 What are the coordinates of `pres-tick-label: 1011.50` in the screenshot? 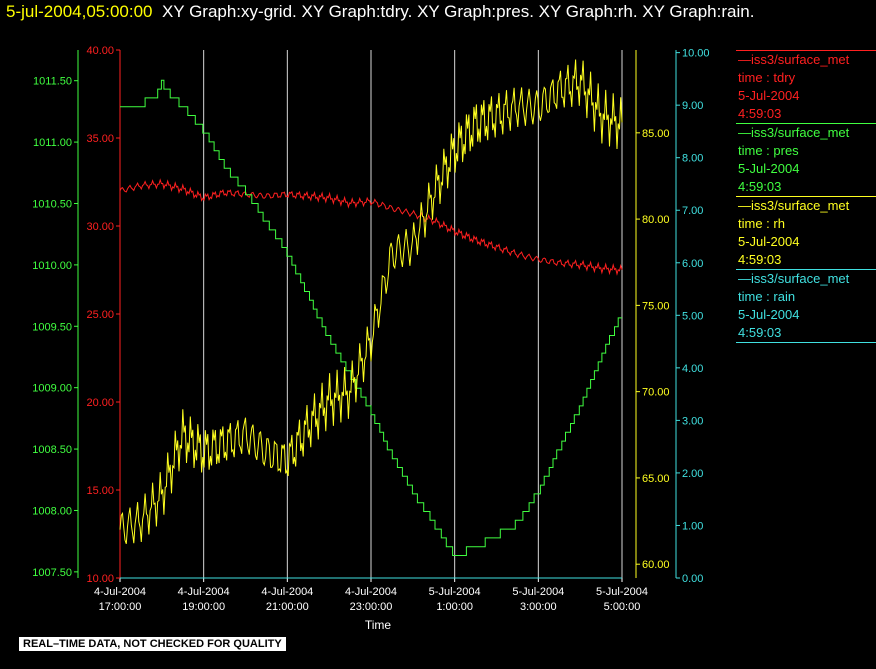 It's located at (52, 82).